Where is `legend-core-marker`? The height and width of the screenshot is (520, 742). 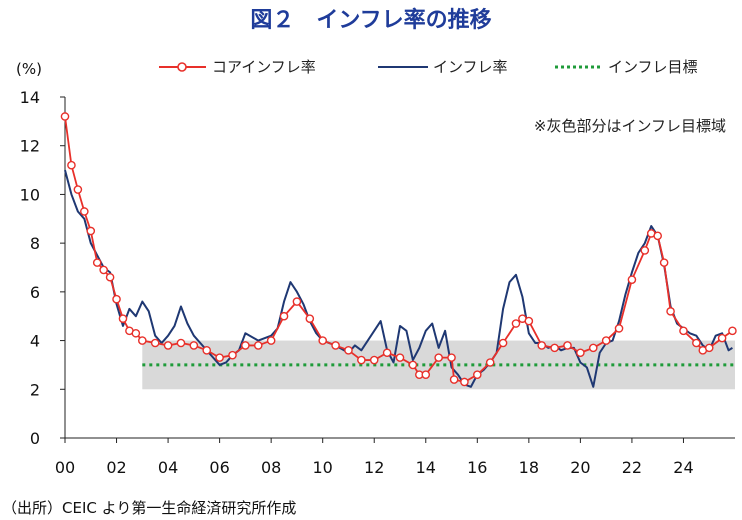 legend-core-marker is located at coordinates (182, 67).